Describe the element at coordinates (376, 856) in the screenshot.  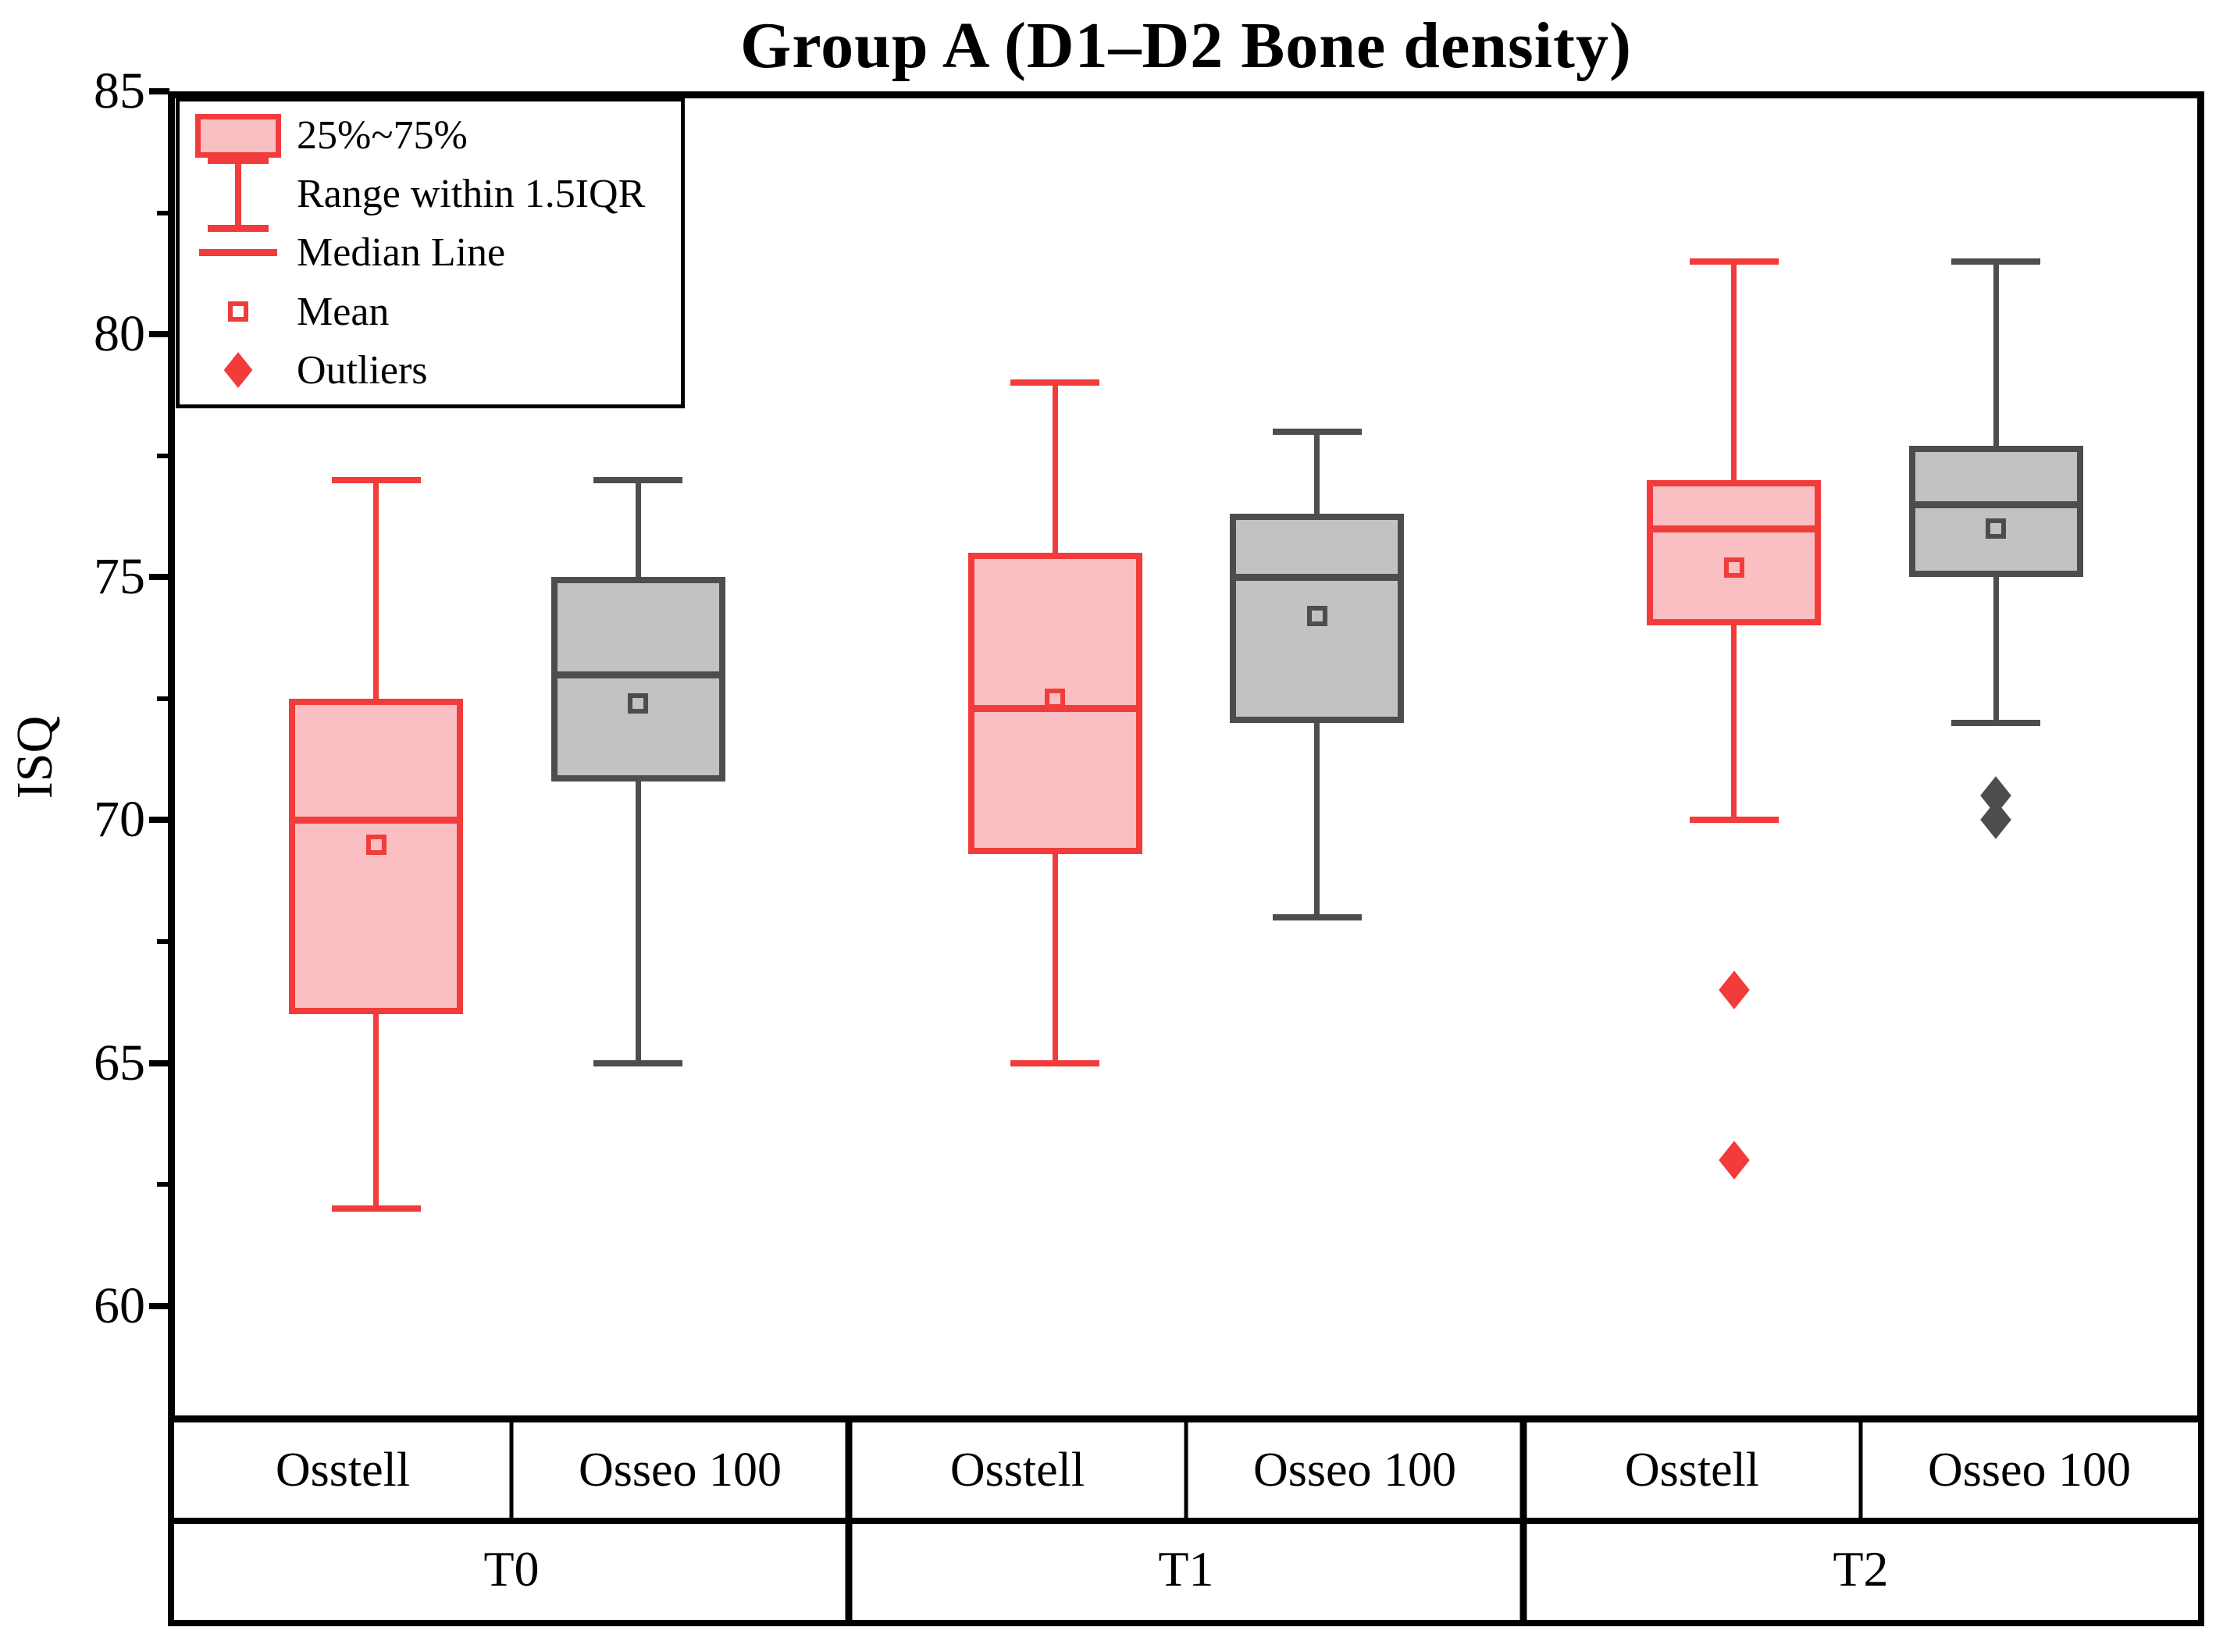
I see `box-osstell-t0` at that location.